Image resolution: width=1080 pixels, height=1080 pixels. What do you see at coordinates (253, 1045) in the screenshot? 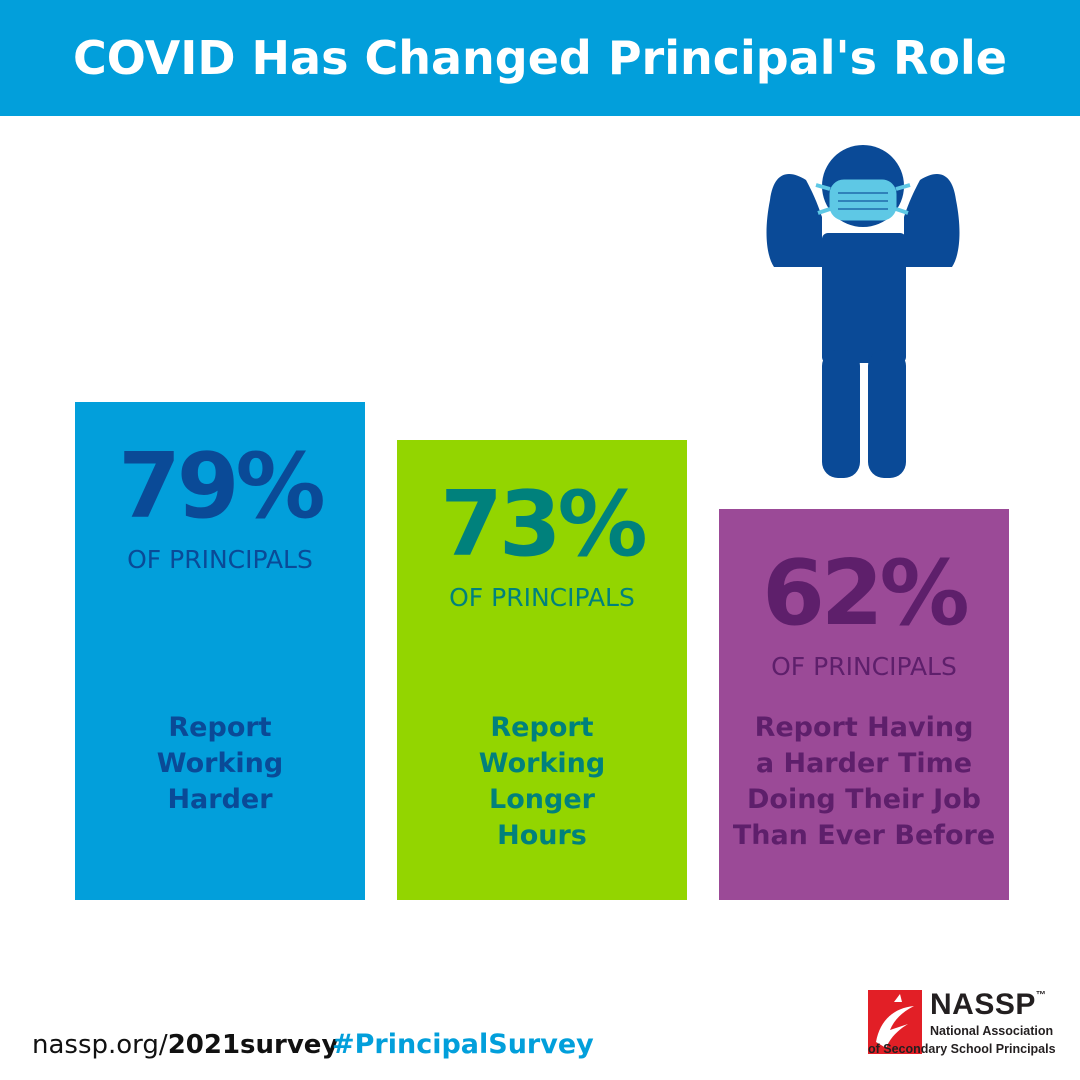
I see `survey-url-bold: 2021survey` at bounding box center [253, 1045].